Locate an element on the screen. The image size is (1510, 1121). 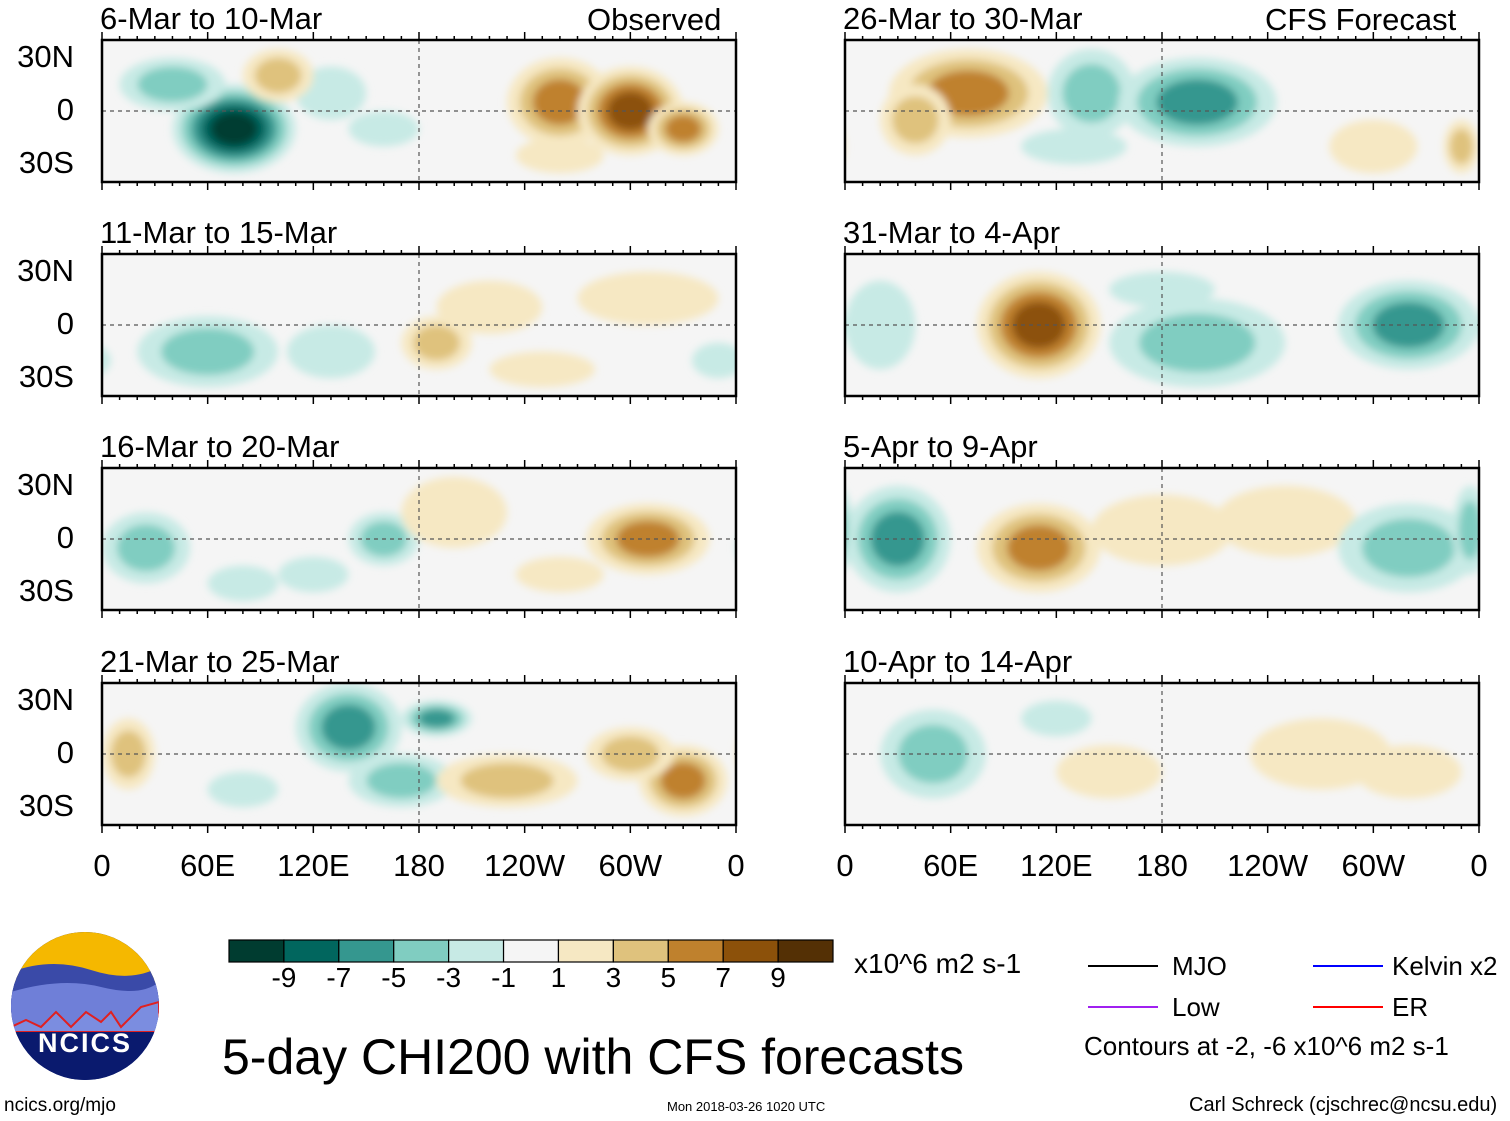
panel-title: 31-Mar to 4-Apr is located at coordinates (952, 232).